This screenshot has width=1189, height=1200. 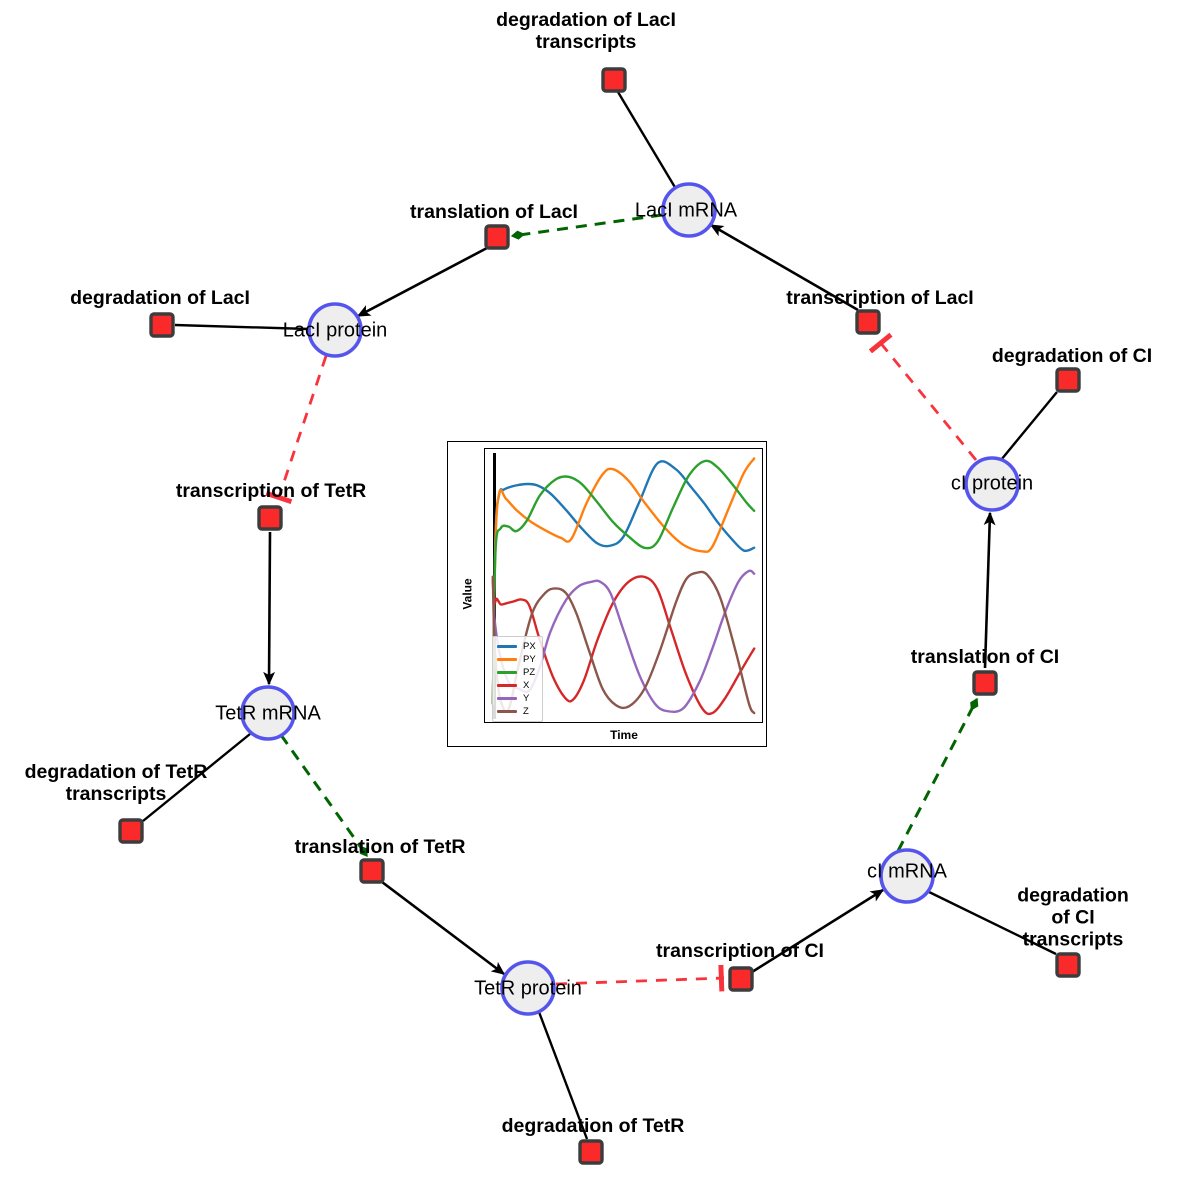 What do you see at coordinates (131, 831) in the screenshot?
I see `reaction-node-degradation-tetr-transcripts` at bounding box center [131, 831].